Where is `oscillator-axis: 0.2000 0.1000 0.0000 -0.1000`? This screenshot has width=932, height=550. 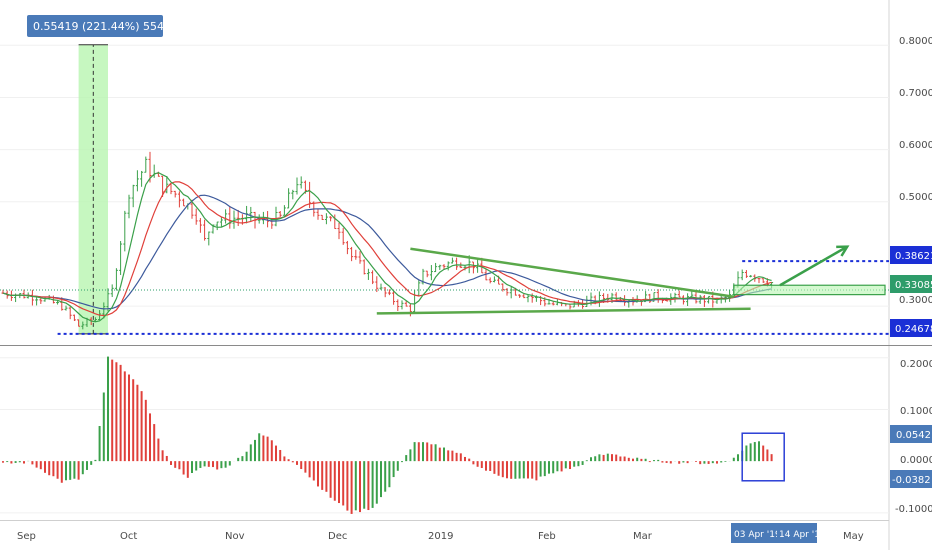 oscillator-axis: 0.2000 0.1000 0.0000 -0.1000 is located at coordinates (913, 437).